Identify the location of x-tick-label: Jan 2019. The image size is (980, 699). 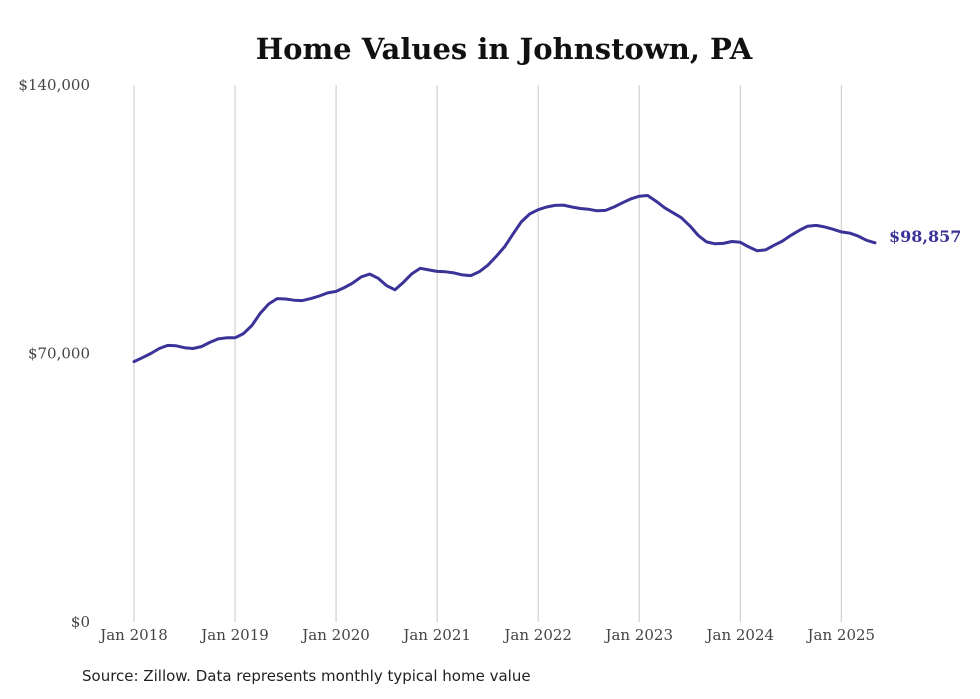
(234, 635).